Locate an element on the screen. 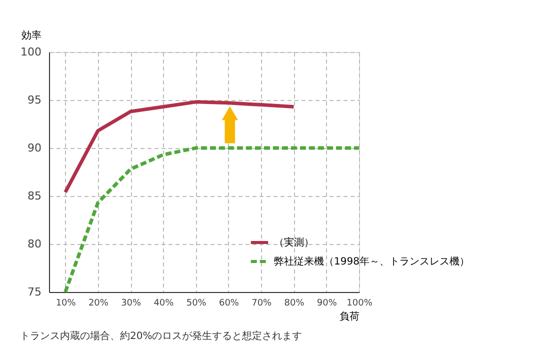  y-tick-label: 75 is located at coordinates (35, 292).